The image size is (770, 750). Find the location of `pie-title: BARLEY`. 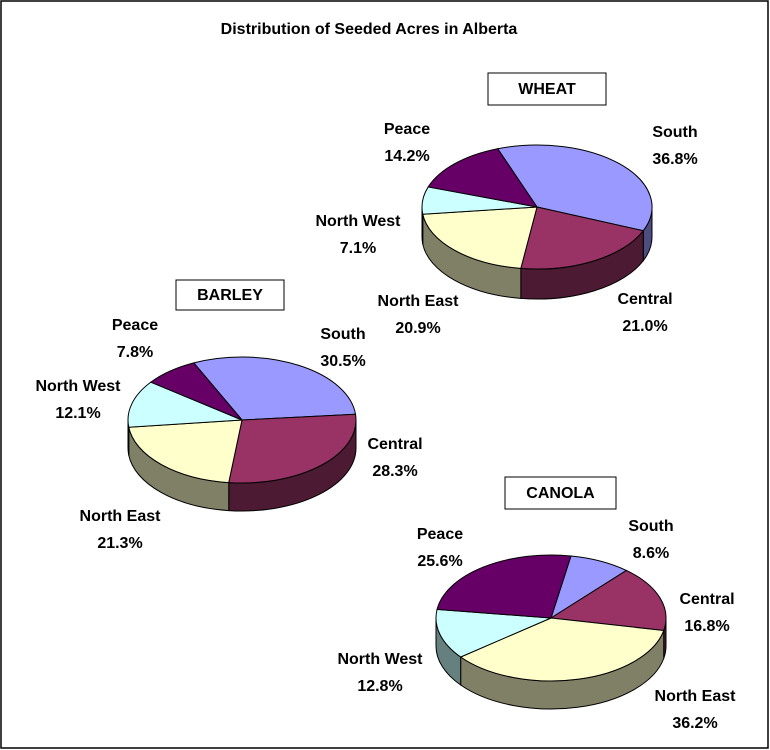

pie-title: BARLEY is located at coordinates (230, 295).